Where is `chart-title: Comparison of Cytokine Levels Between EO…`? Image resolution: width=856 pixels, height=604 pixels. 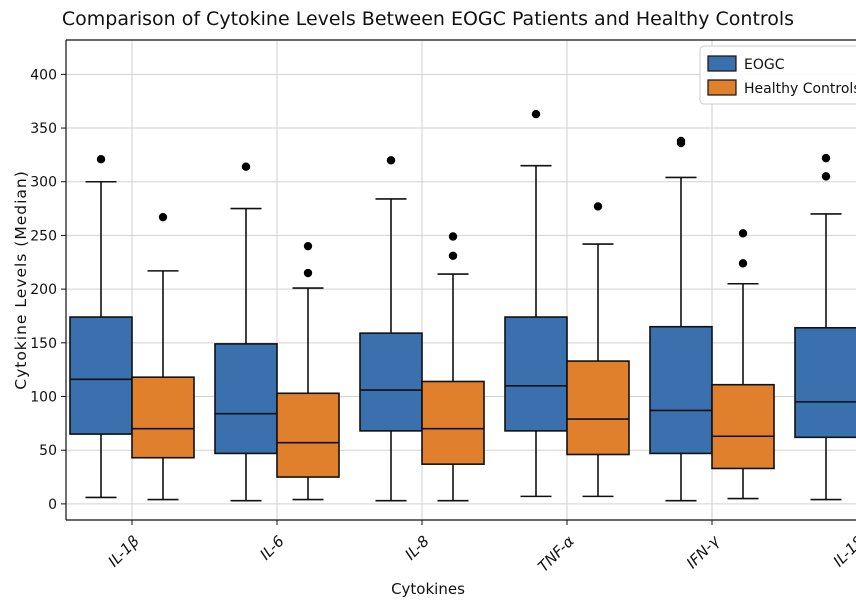
chart-title: Comparison of Cytokine Levels Between EO… is located at coordinates (428, 19).